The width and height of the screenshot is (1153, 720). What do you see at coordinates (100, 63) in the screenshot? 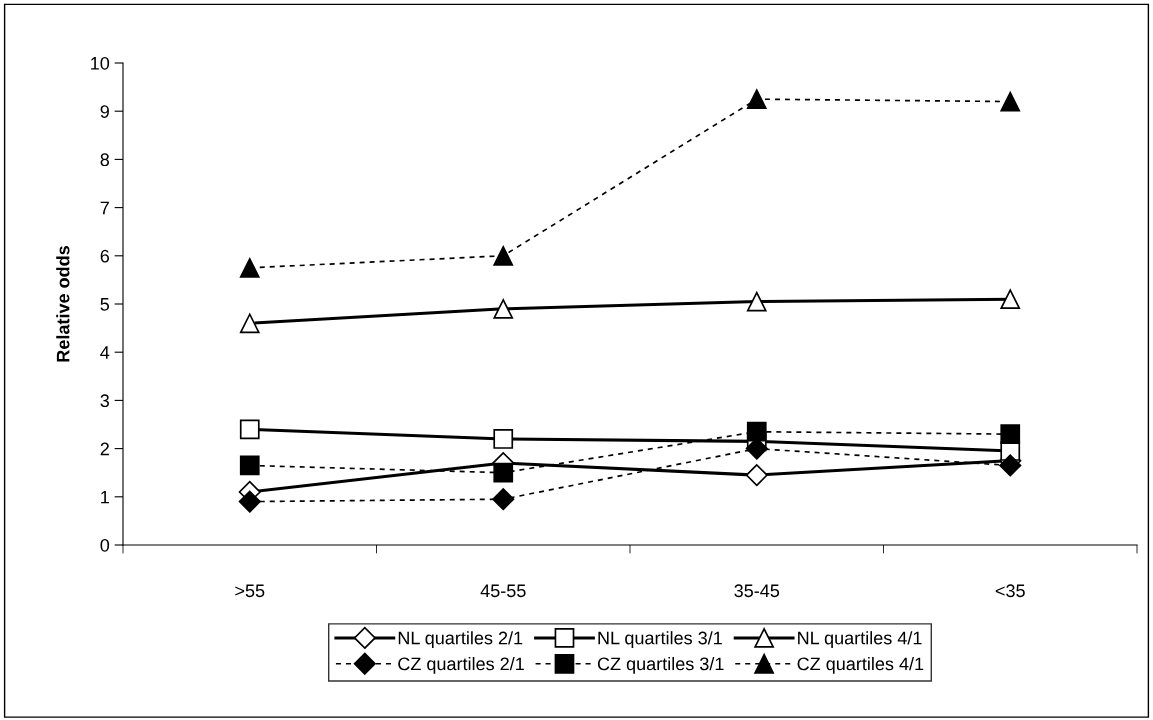
I see `y-tick-label: 10` at bounding box center [100, 63].